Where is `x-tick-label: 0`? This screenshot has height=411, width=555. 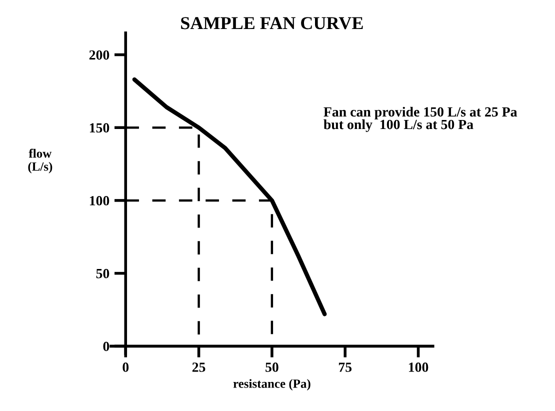
x-tick-label: 0 is located at coordinates (125, 367).